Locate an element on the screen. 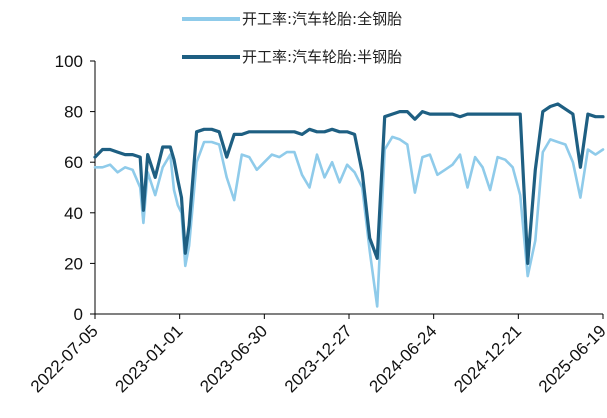 This screenshot has width=607, height=418. x-tick-label: 2023-01-01 is located at coordinates (149, 358).